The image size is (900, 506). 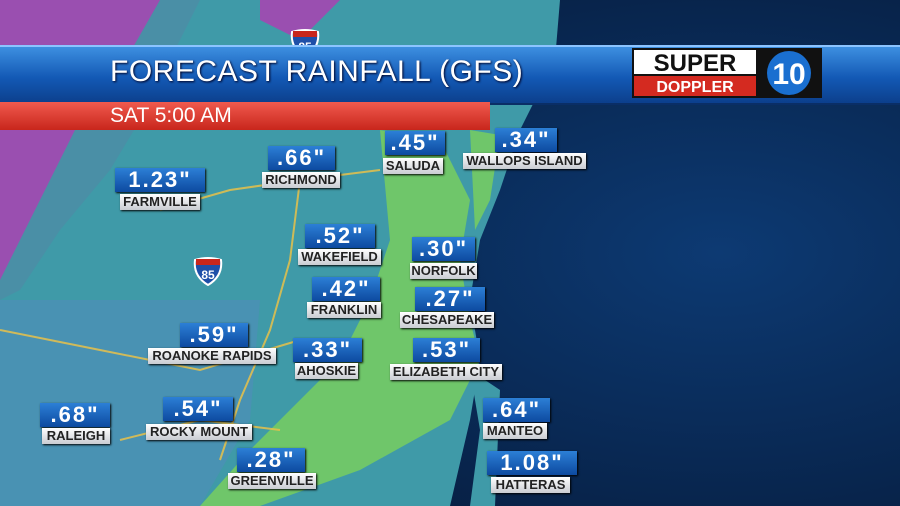 I want to click on highway-number: 85, so click(x=208, y=275).